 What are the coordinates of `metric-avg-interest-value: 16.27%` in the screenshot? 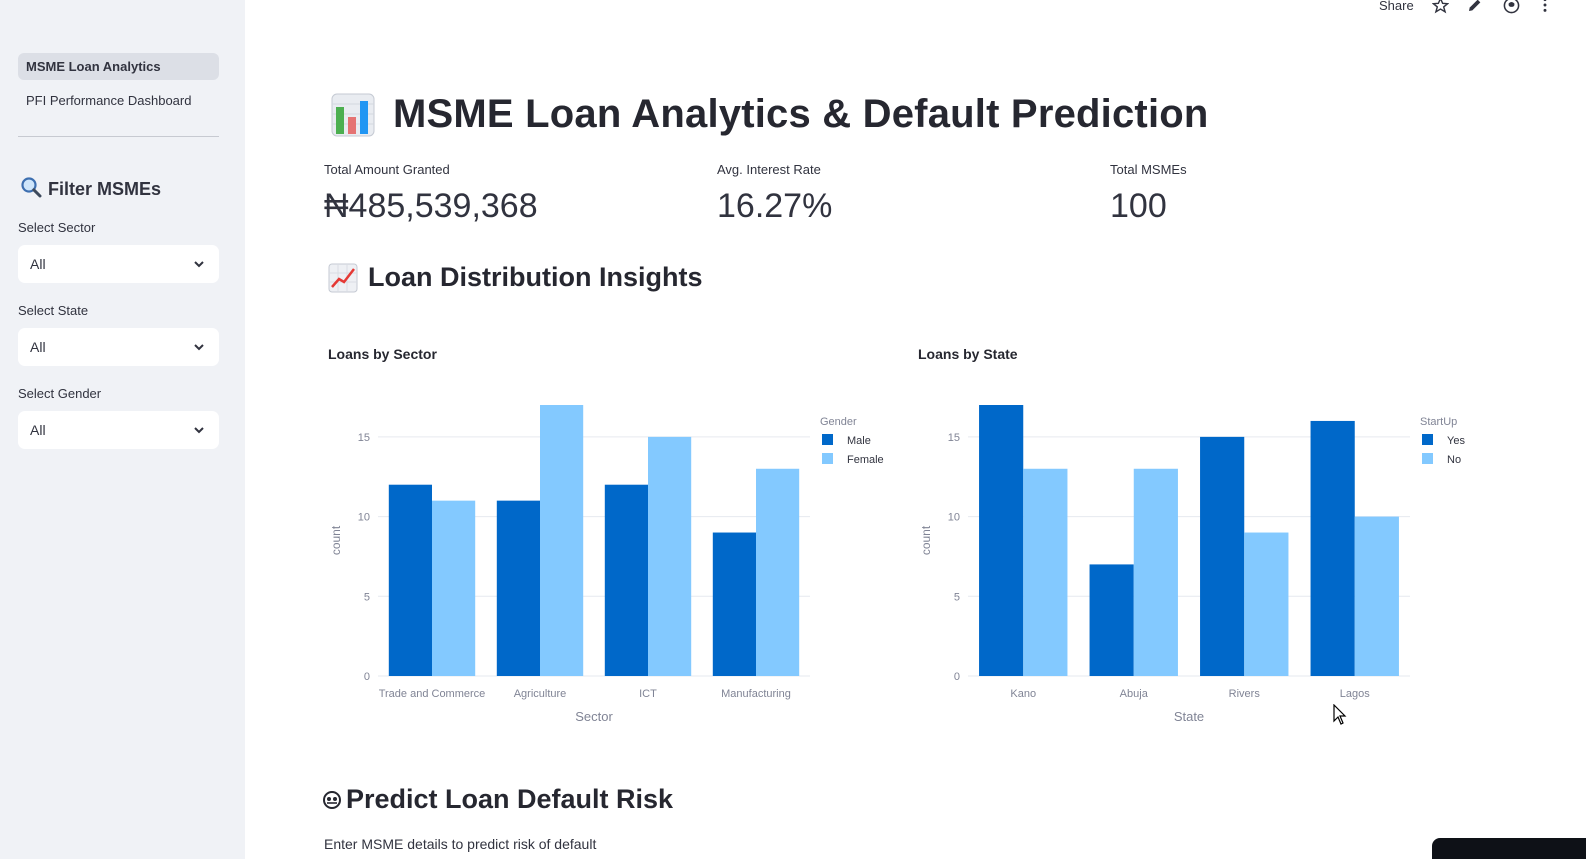 It's located at (775, 206).